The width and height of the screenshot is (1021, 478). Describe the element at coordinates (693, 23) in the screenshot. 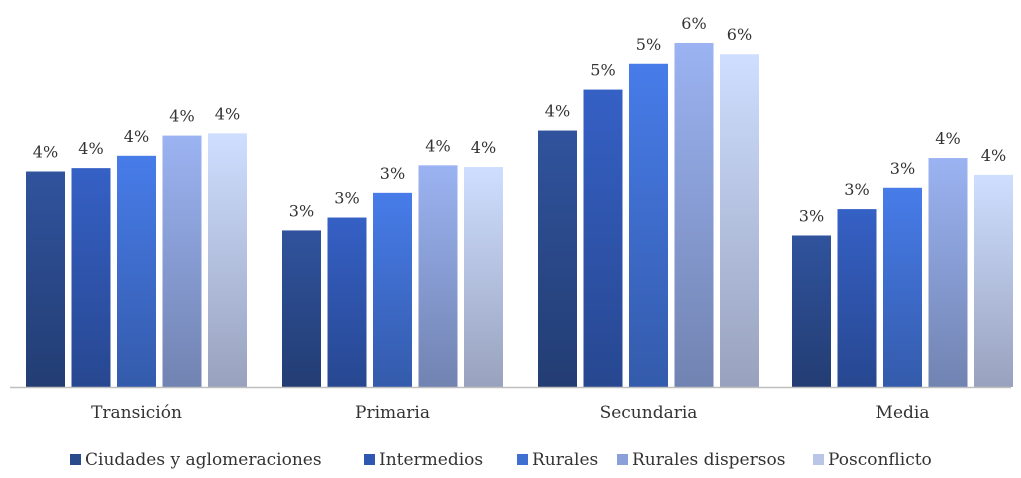

I see `value-label-2-3: 6%` at that location.